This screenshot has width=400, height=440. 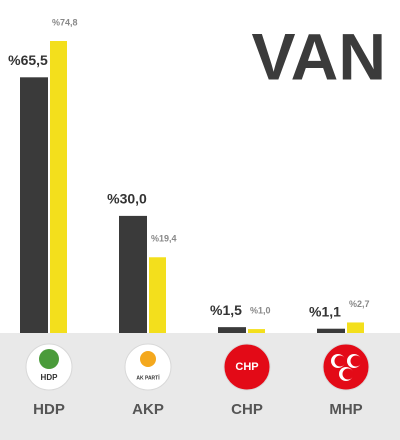 What do you see at coordinates (148, 359) in the screenshot?
I see `logo-bulb` at bounding box center [148, 359].